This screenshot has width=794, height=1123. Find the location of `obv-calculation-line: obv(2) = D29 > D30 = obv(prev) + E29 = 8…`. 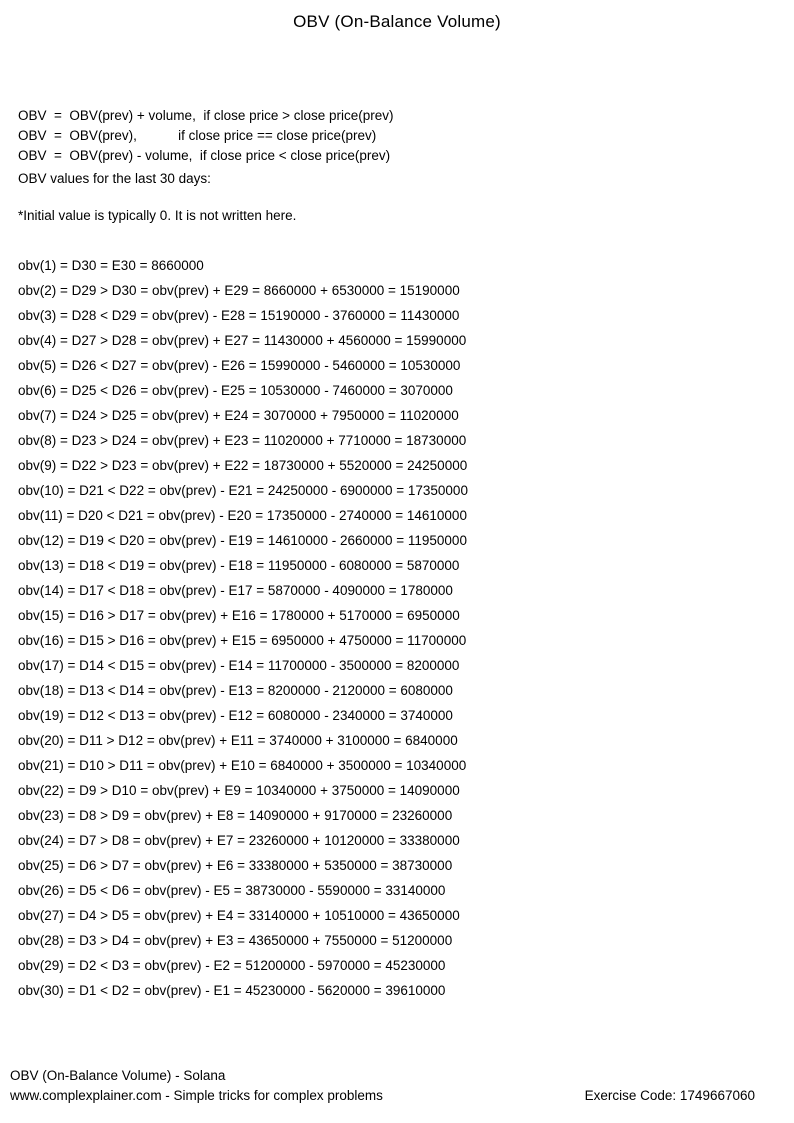

obv-calculation-line: obv(2) = D29 > D30 = obv(prev) + E29 = 8… is located at coordinates (239, 290).